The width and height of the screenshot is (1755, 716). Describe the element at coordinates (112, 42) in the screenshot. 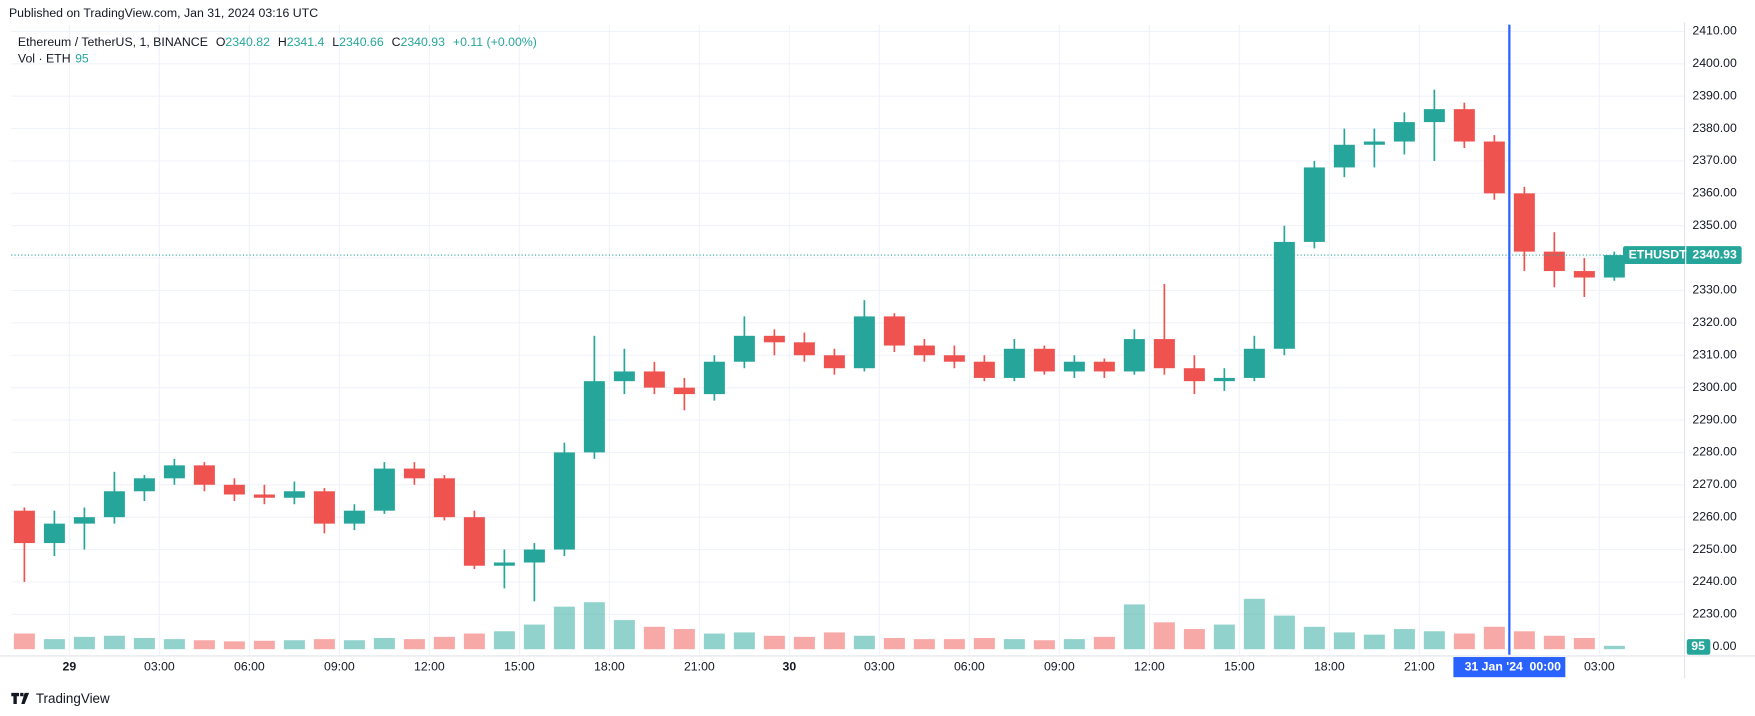

I see `symbol: Ethereum / TetherUS, 1, BINANCE` at that location.